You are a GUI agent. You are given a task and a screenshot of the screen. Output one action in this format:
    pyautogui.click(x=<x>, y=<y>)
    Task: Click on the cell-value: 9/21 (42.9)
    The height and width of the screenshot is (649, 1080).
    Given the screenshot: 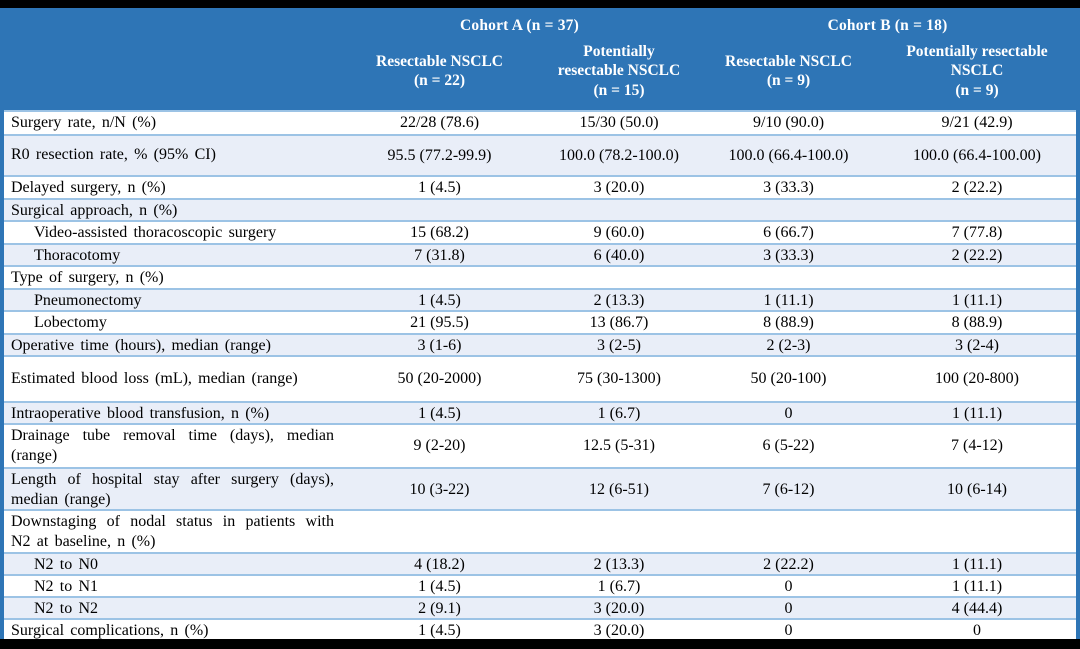 What is the action you would take?
    pyautogui.click(x=977, y=123)
    